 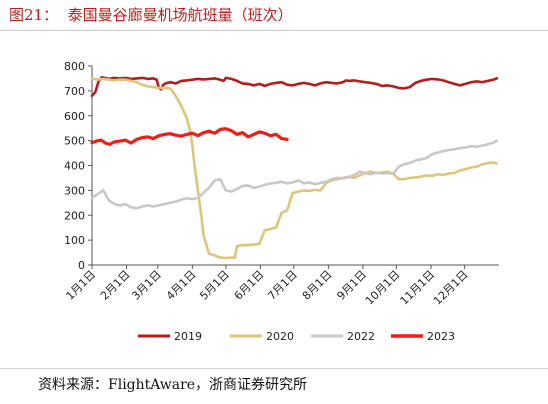 I want to click on y-tick-label: 500, so click(x=74, y=141).